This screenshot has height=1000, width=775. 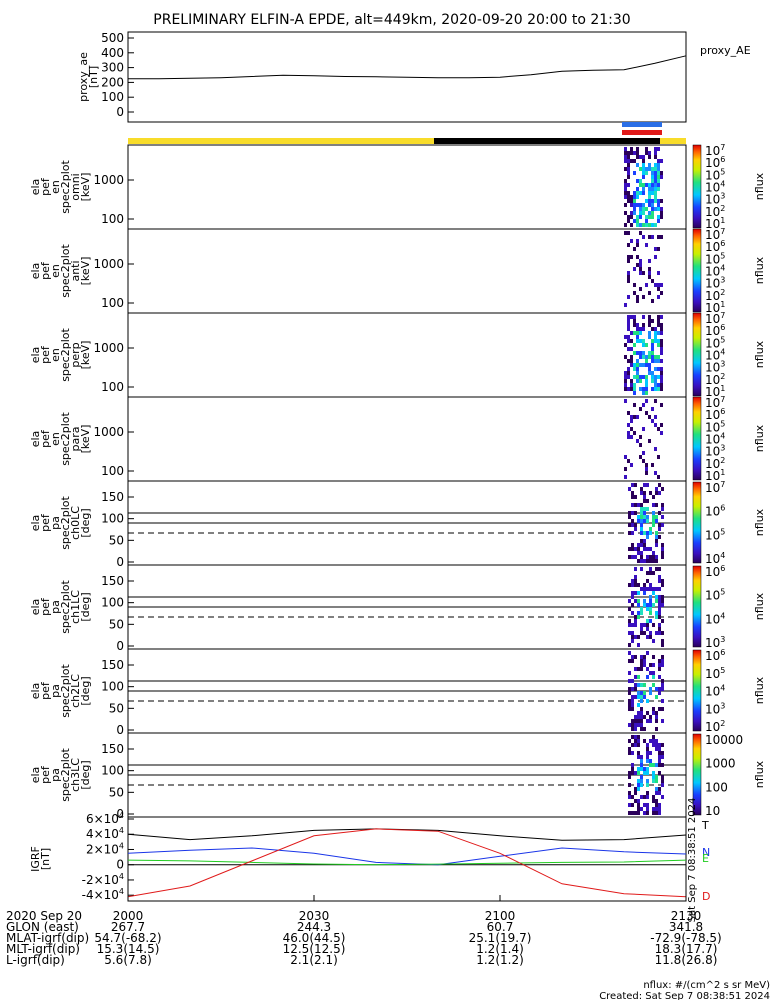 What do you see at coordinates (112, 687) in the screenshot?
I see `pa-ch2-ytick-label: 100` at bounding box center [112, 687].